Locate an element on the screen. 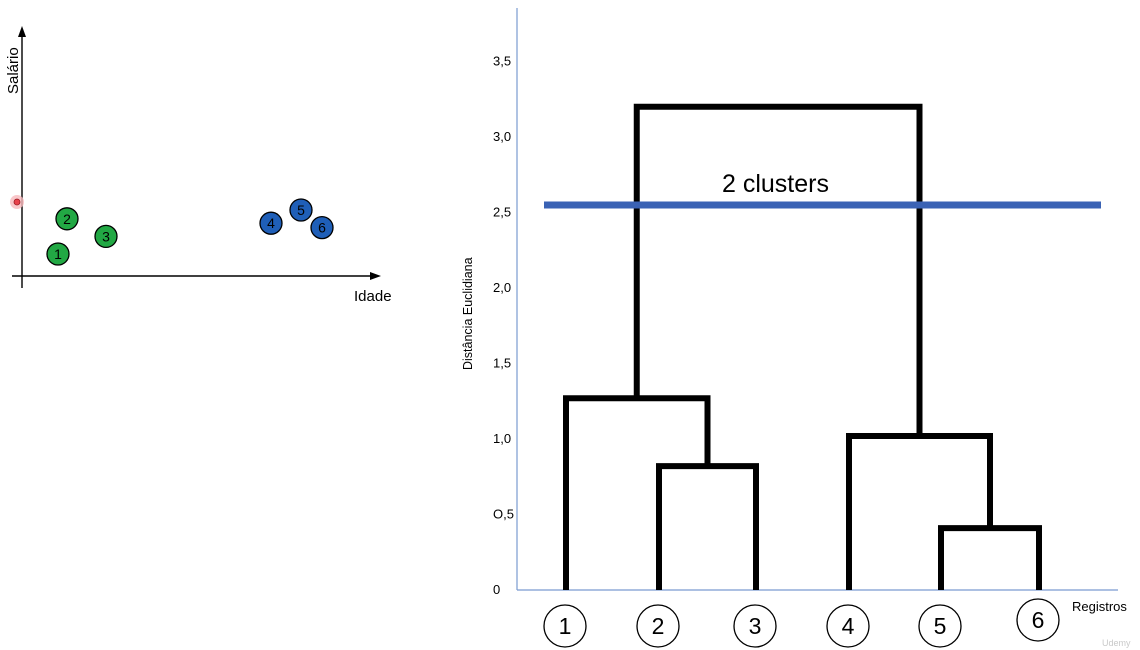 This screenshot has width=1140, height=650. leaf-label: 2 is located at coordinates (658, 626).